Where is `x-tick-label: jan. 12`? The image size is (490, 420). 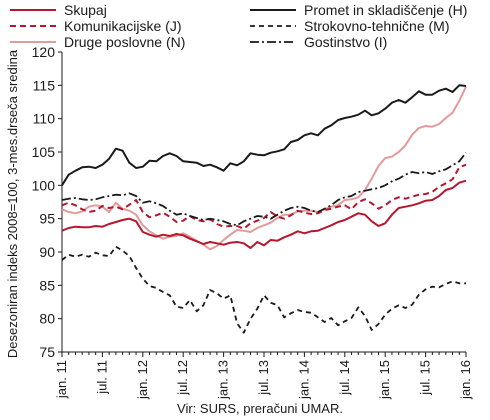
x-tick-label: jan. 12 is located at coordinates (142, 380).